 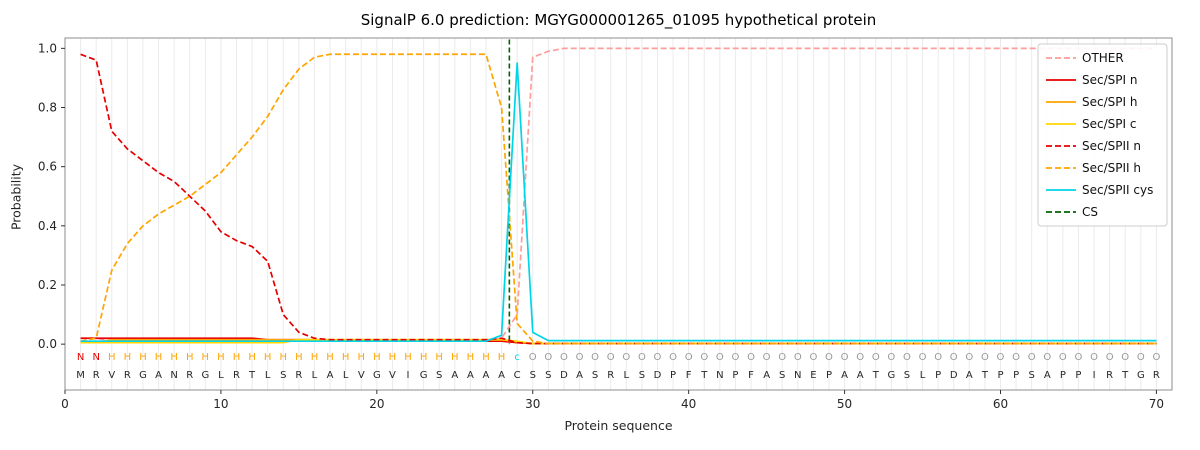 I want to click on y-axis-ticks: 0.0 0.2 0.4 0.6 0.8 1.0, so click(x=51, y=196).